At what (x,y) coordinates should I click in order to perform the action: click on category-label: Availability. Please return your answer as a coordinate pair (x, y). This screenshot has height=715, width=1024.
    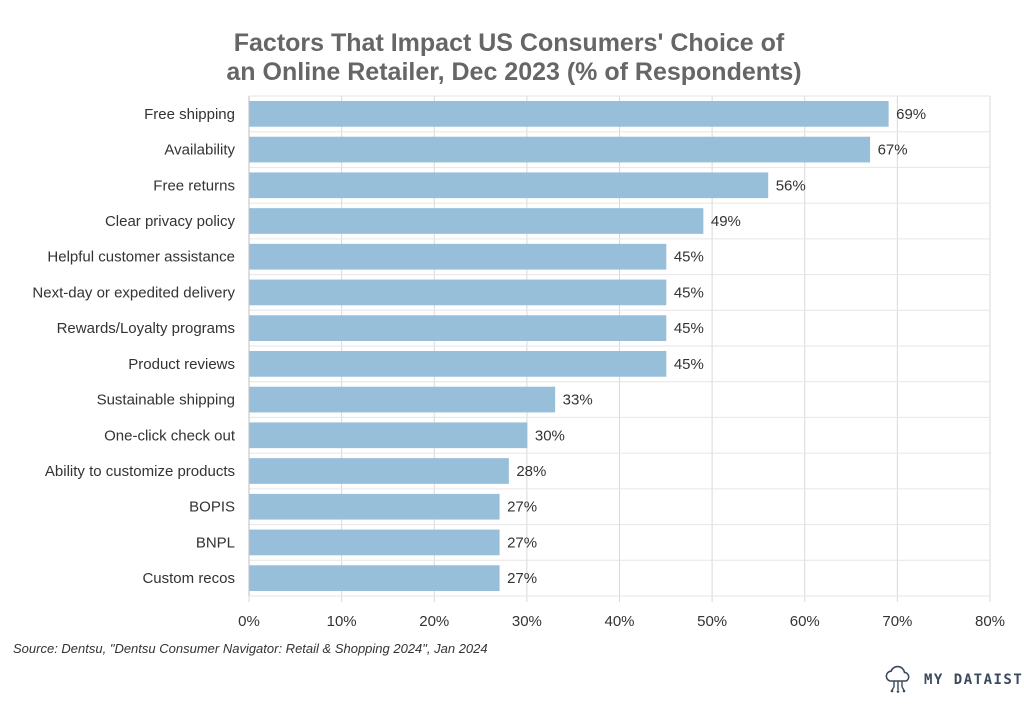
    Looking at the image, I should click on (199, 150).